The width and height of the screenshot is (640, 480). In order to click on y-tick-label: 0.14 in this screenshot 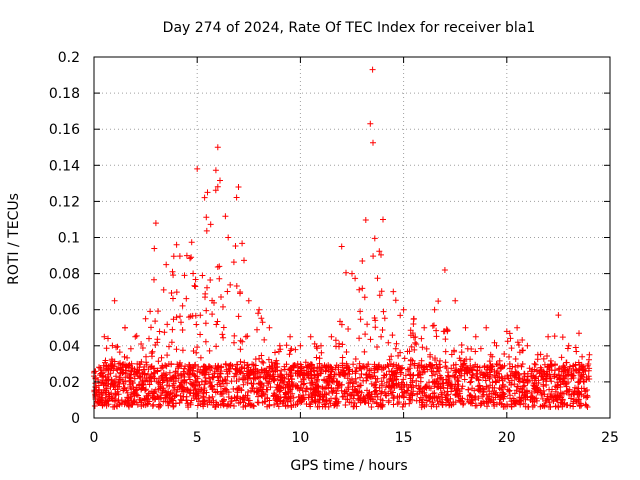, I will do `click(64, 166)`.